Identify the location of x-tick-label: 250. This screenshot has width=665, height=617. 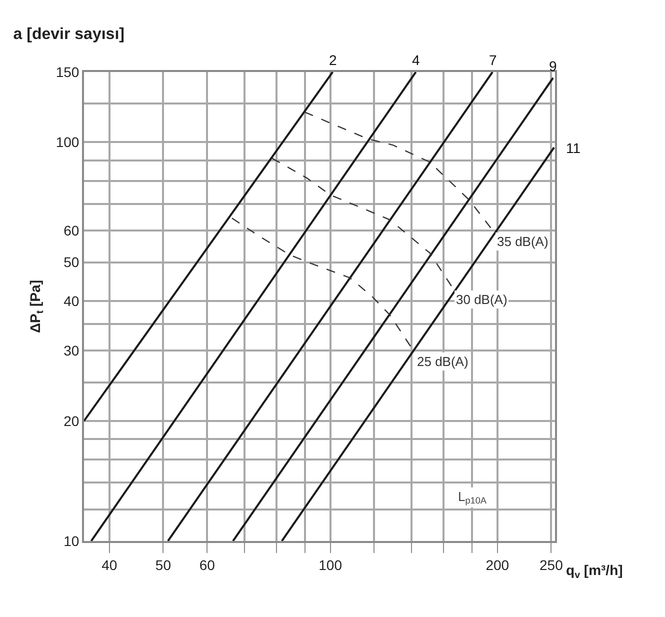
(551, 564).